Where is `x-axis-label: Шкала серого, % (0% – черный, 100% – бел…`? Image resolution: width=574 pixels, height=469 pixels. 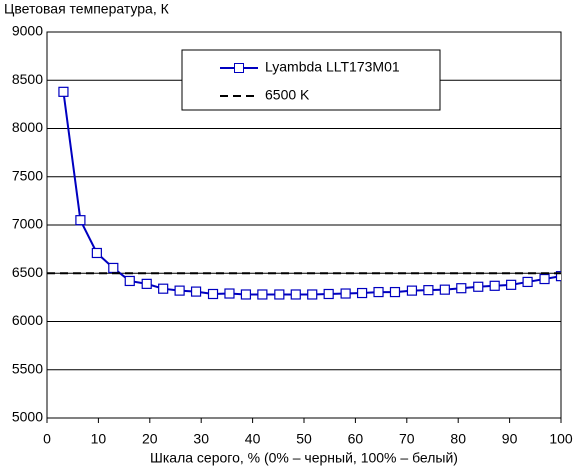 x-axis-label: Шкала серого, % (0% – черный, 100% – бел… is located at coordinates (304, 458).